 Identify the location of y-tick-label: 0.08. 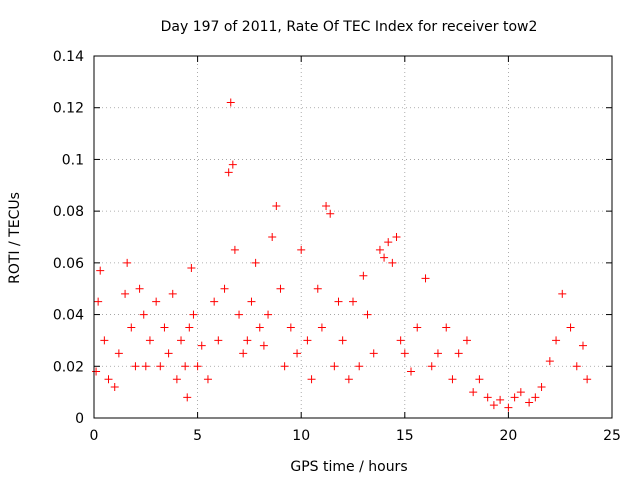
(68, 212).